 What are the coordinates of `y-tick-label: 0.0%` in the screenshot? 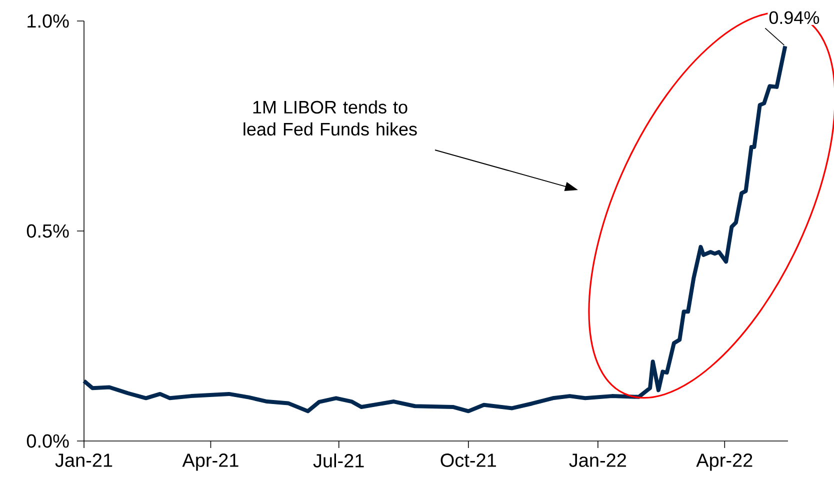 It's located at (47, 441).